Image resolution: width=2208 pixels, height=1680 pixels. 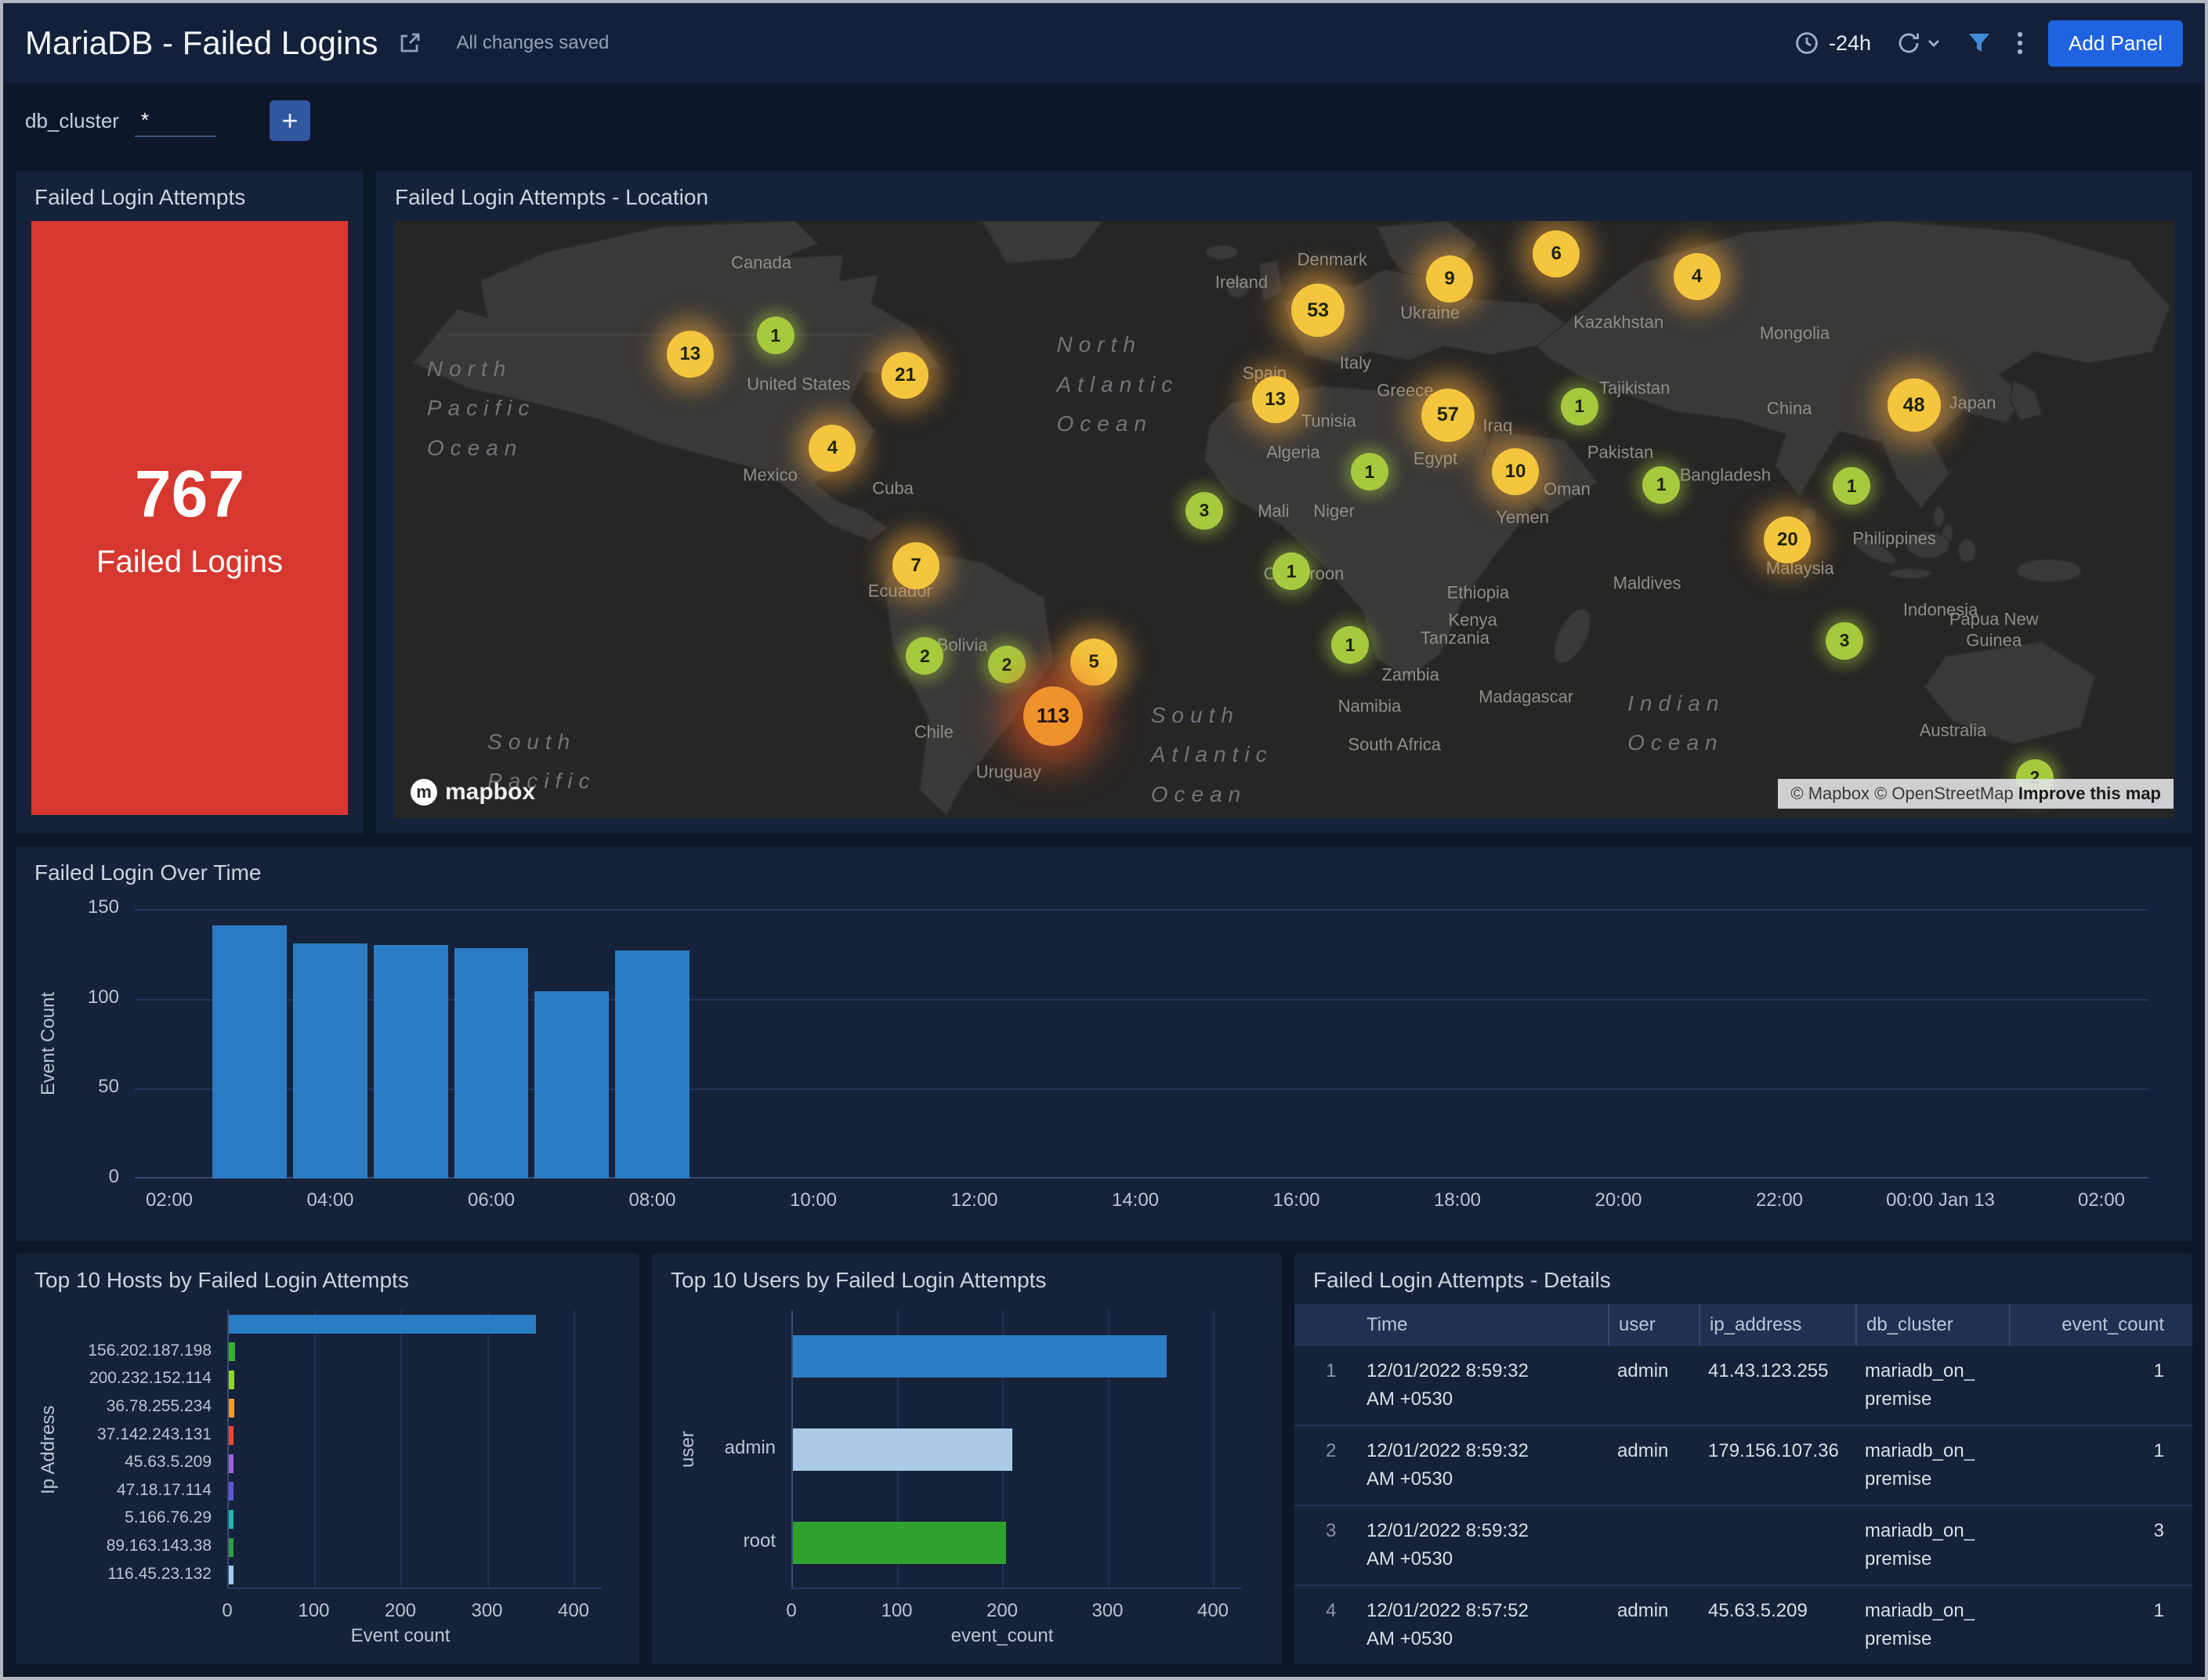 What do you see at coordinates (905, 376) in the screenshot?
I see `map-cluster-marker: 21` at bounding box center [905, 376].